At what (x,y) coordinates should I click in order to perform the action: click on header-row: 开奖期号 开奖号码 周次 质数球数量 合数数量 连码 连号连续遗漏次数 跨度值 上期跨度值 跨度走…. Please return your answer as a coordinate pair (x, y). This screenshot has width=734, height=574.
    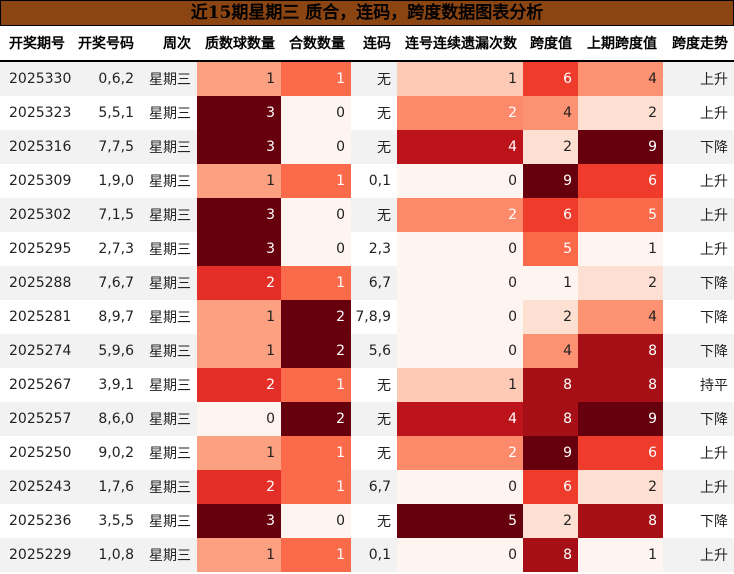
    Looking at the image, I should click on (367, 44).